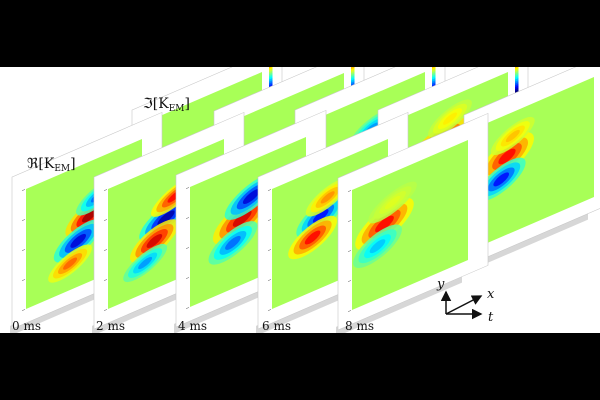  I want to click on colorbar, so click(517, 80).